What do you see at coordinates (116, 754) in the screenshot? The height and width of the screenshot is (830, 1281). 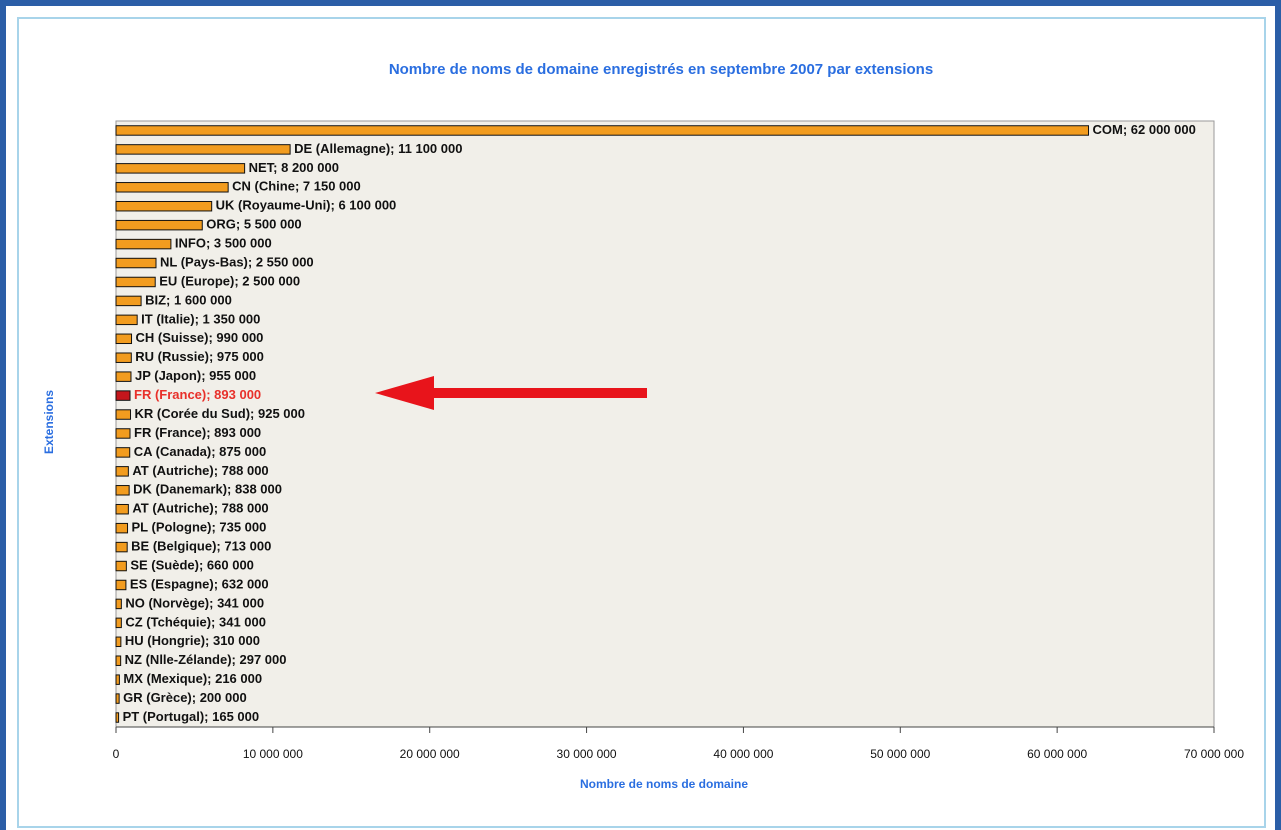 I see `x-tick-label: 0` at bounding box center [116, 754].